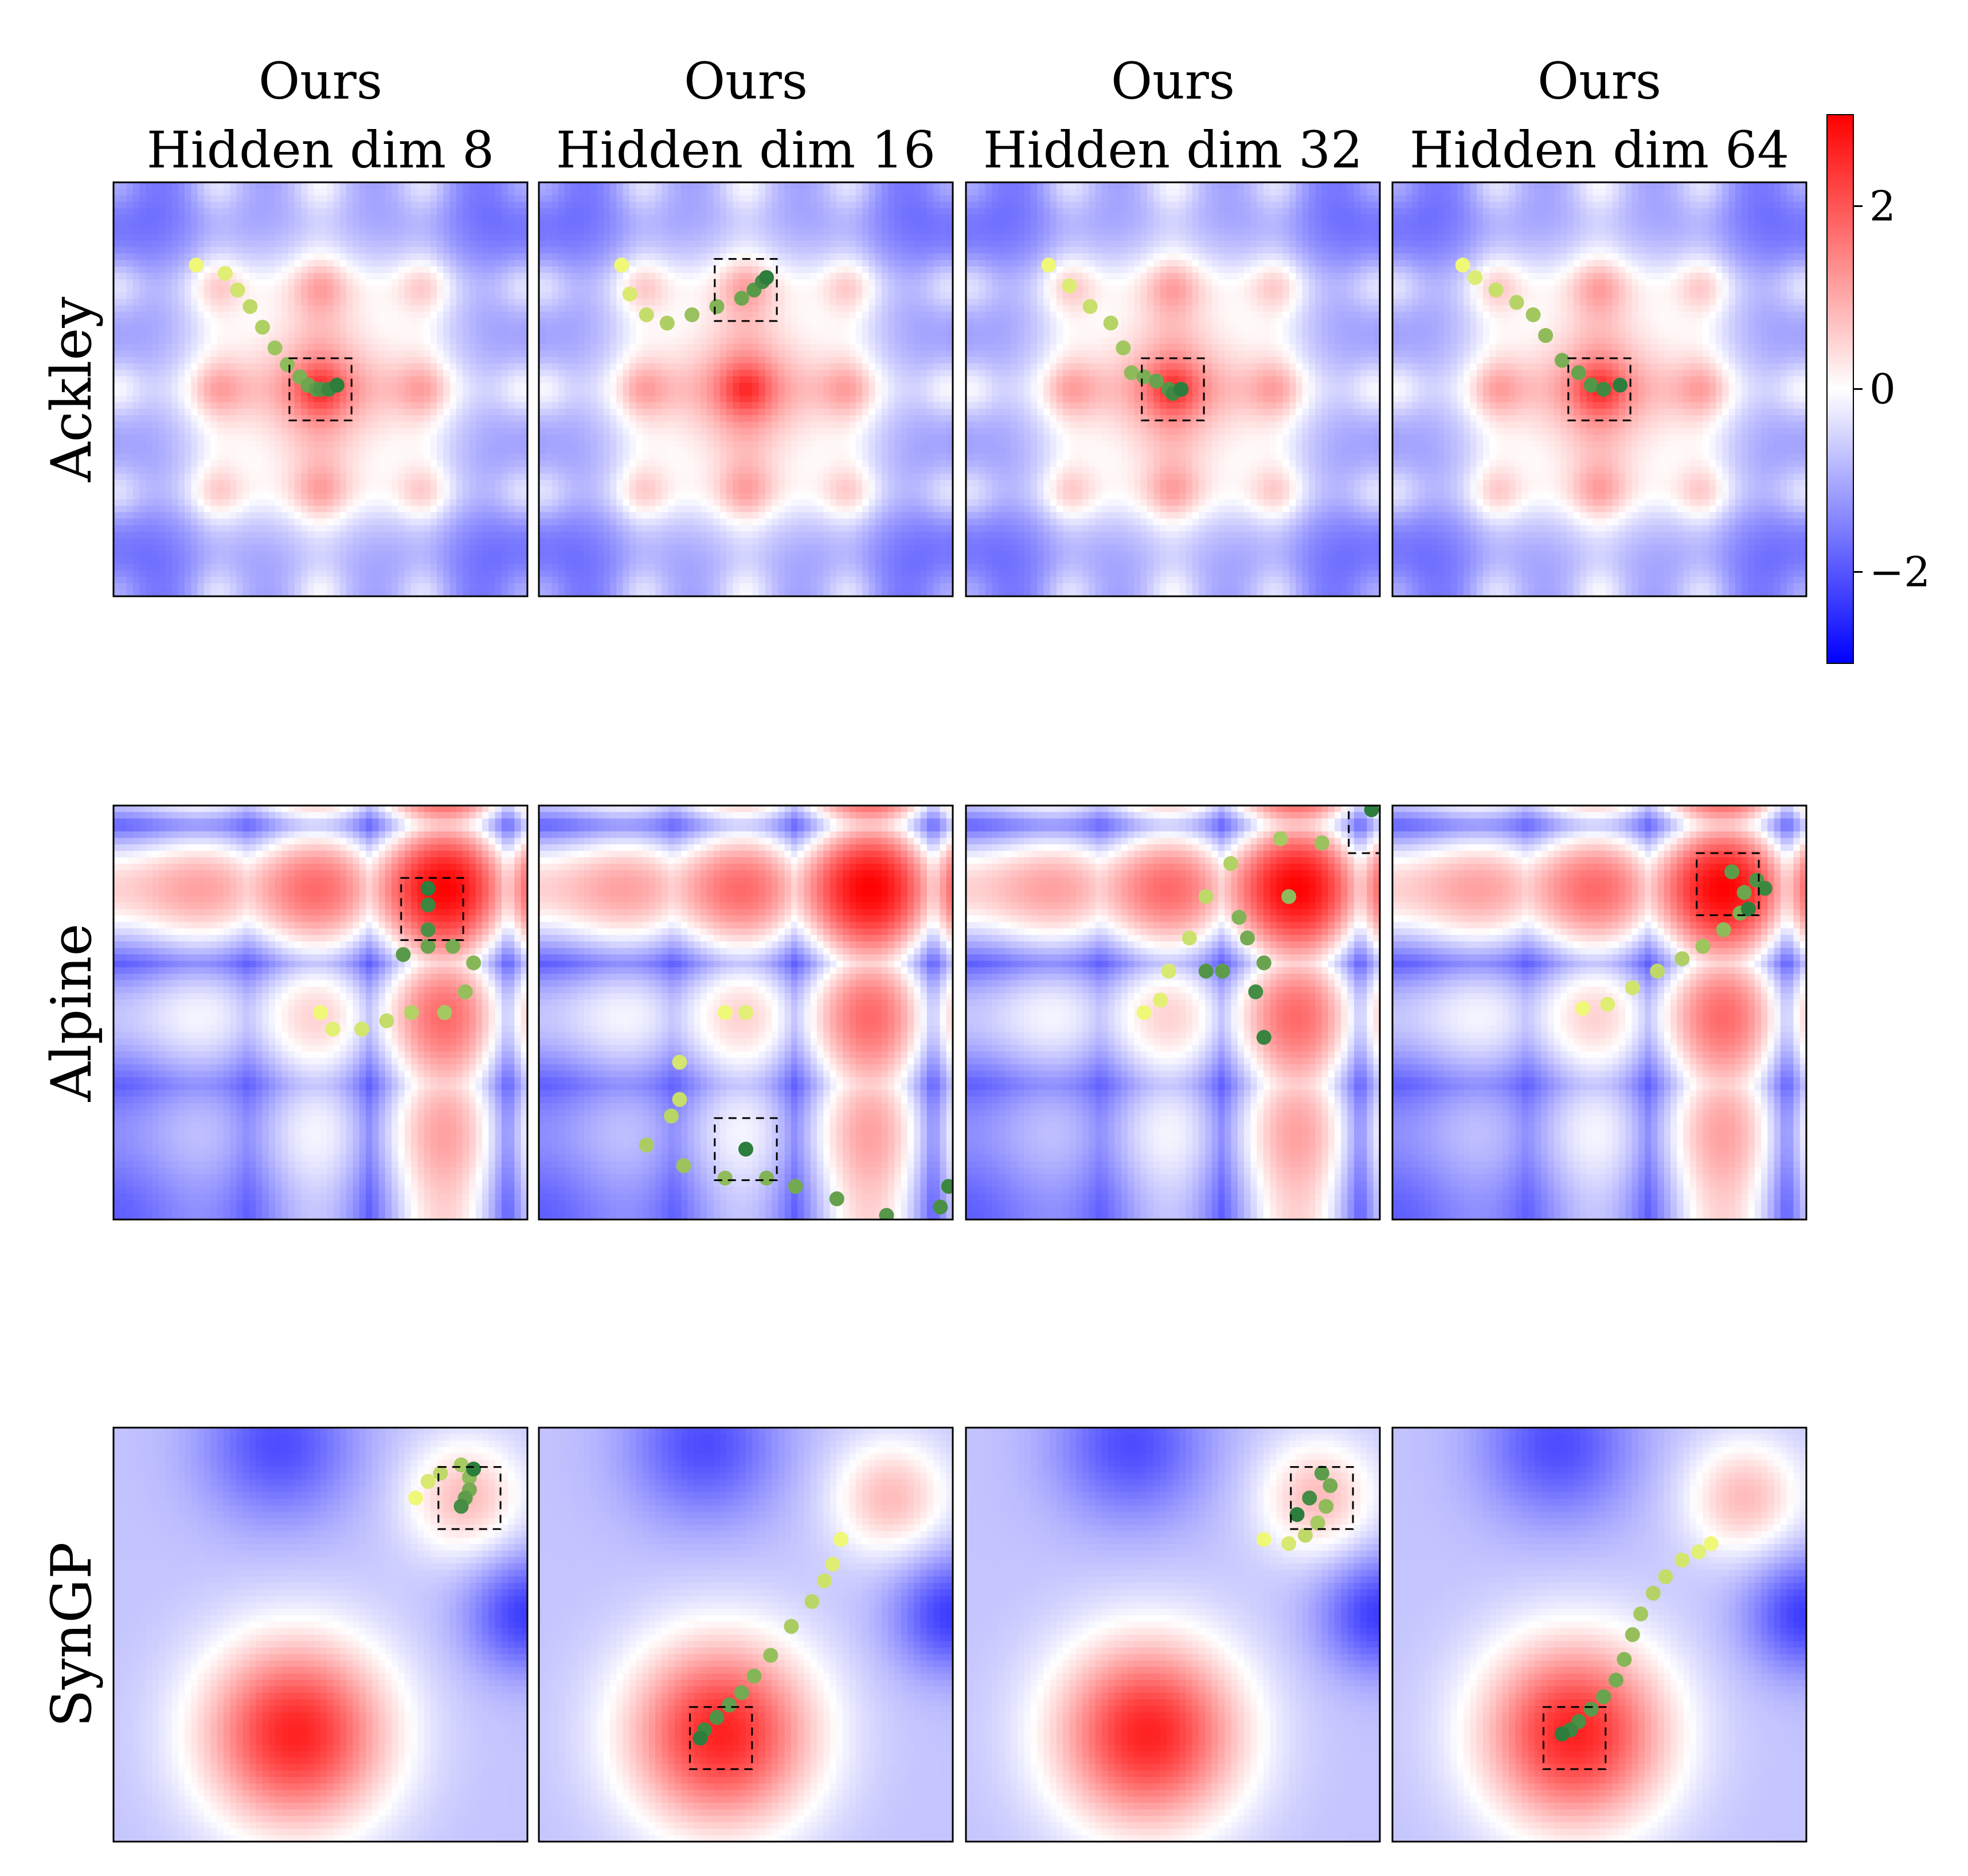 The width and height of the screenshot is (1968, 1876). I want to click on colorbar-tick-label: −2, so click(1899, 572).